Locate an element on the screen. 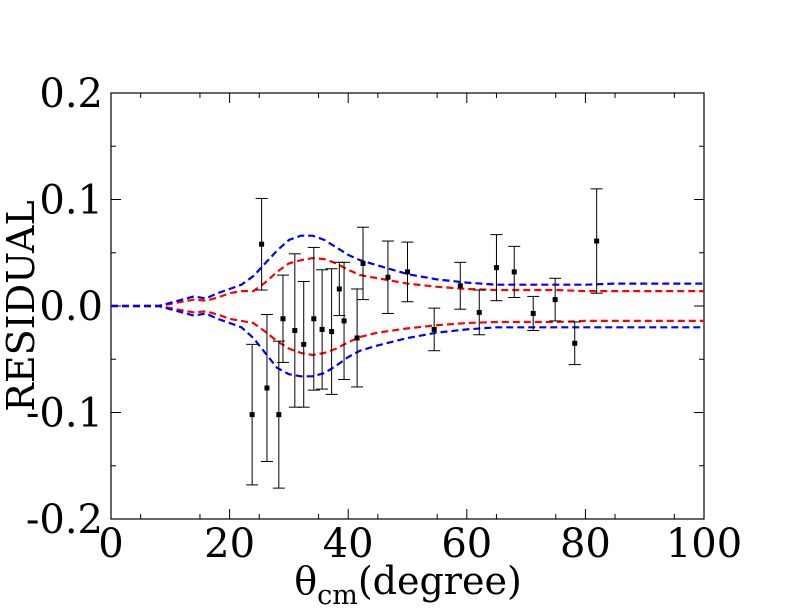 The width and height of the screenshot is (792, 612). x-tick-label: 80 is located at coordinates (585, 544).